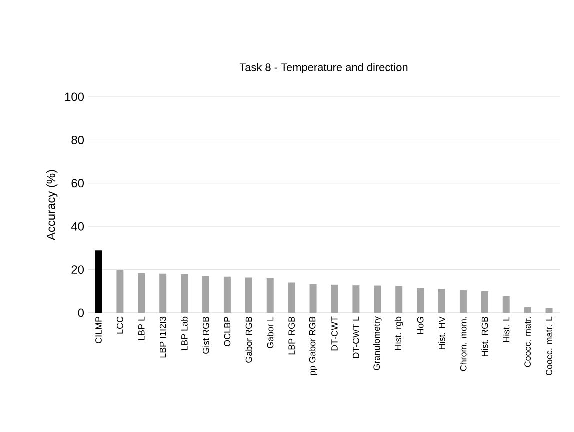 The image size is (574, 432). I want to click on x-tick-label: pp Gabor RGB, so click(313, 346).